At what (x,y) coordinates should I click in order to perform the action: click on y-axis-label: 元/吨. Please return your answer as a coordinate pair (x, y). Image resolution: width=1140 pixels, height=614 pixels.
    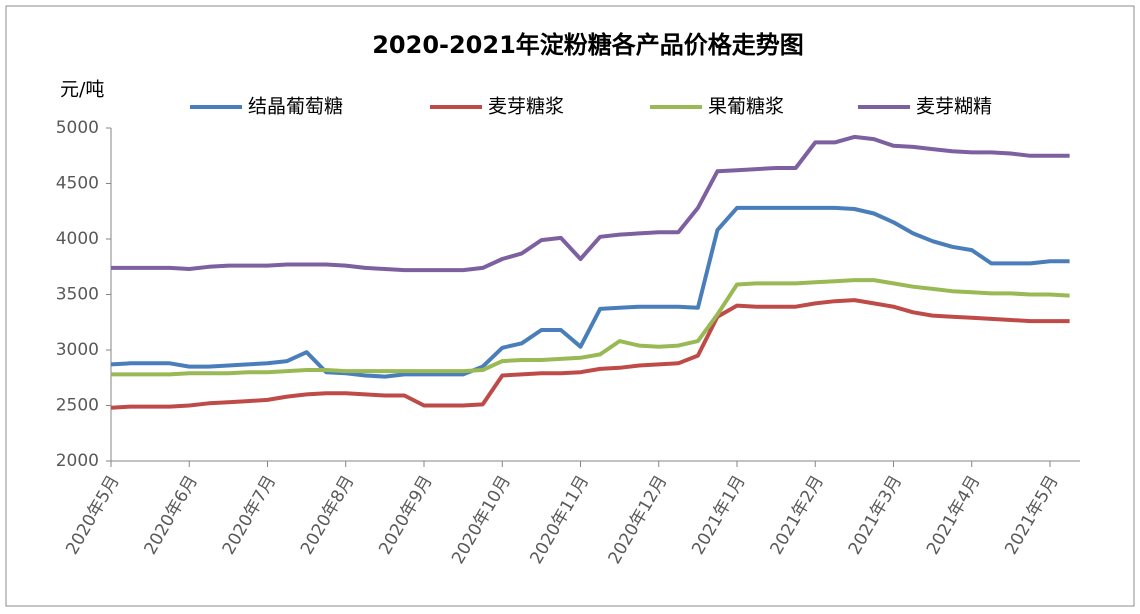
    Looking at the image, I should click on (82, 90).